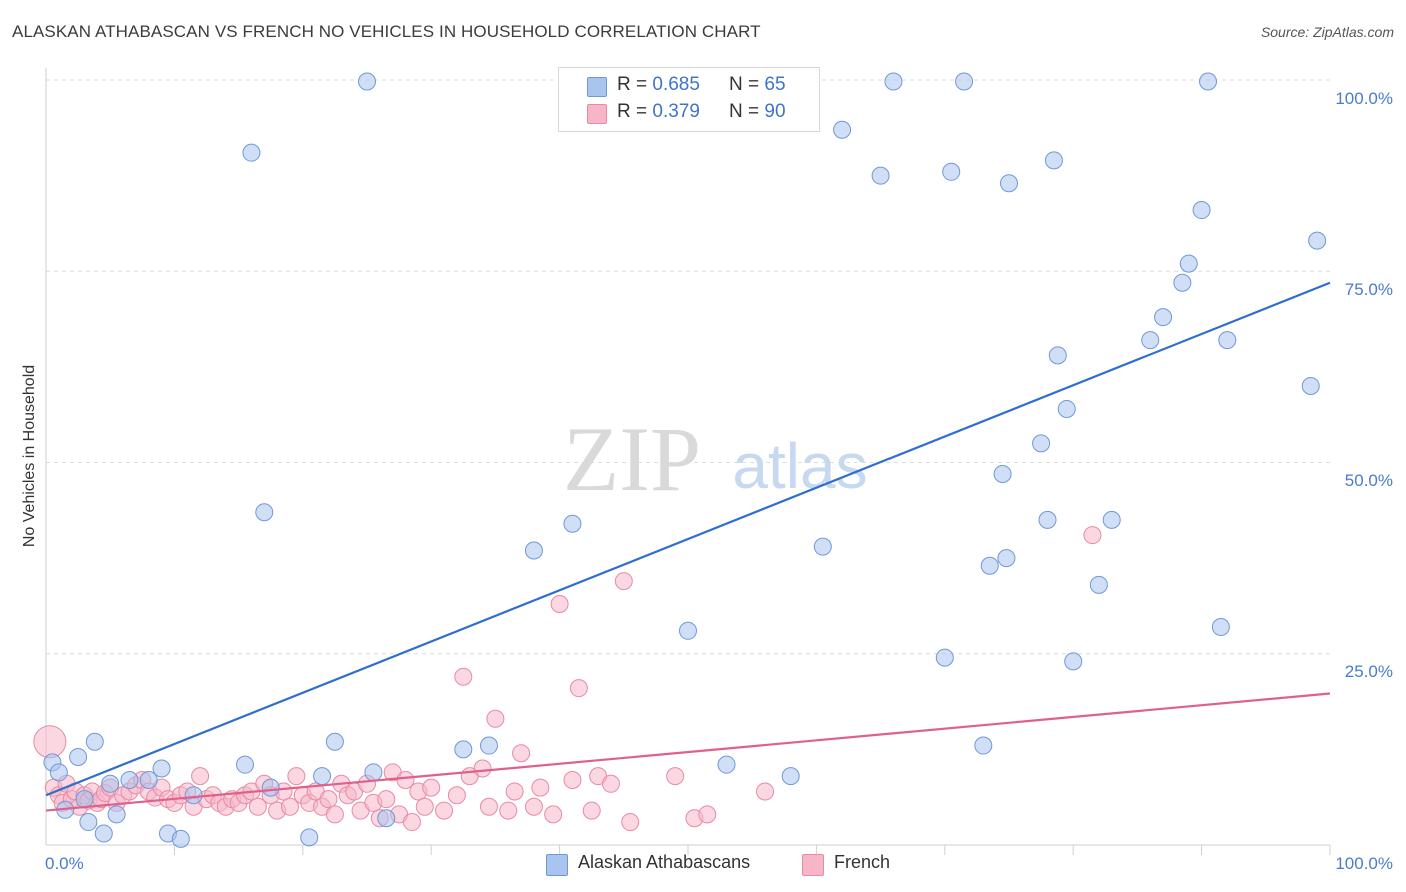  What do you see at coordinates (1369, 480) in the screenshot?
I see `y-tick-label: 50.0%` at bounding box center [1369, 480].